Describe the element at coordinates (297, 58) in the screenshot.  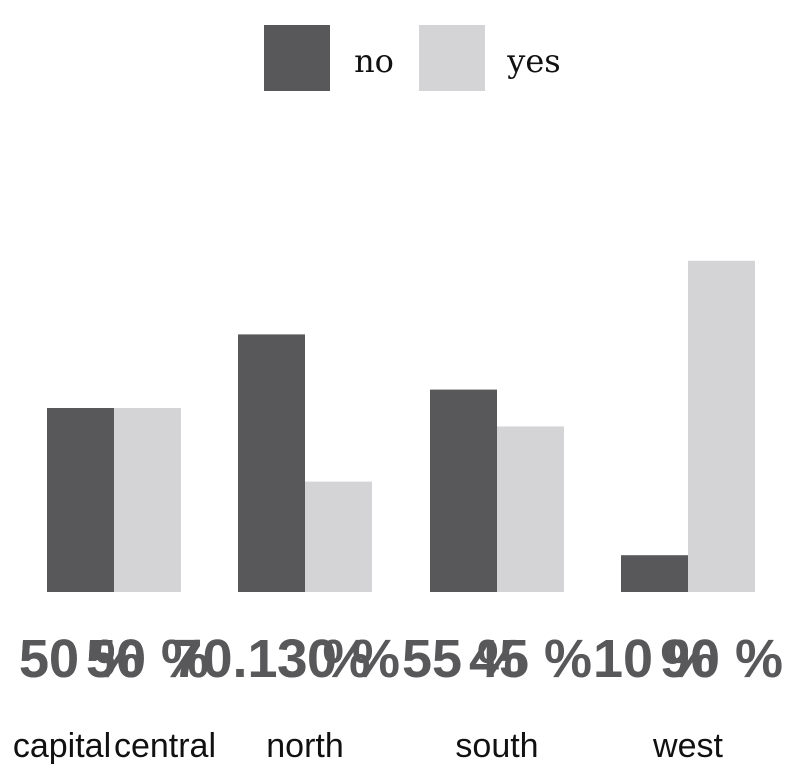
I see `legend-swatch-no` at that location.